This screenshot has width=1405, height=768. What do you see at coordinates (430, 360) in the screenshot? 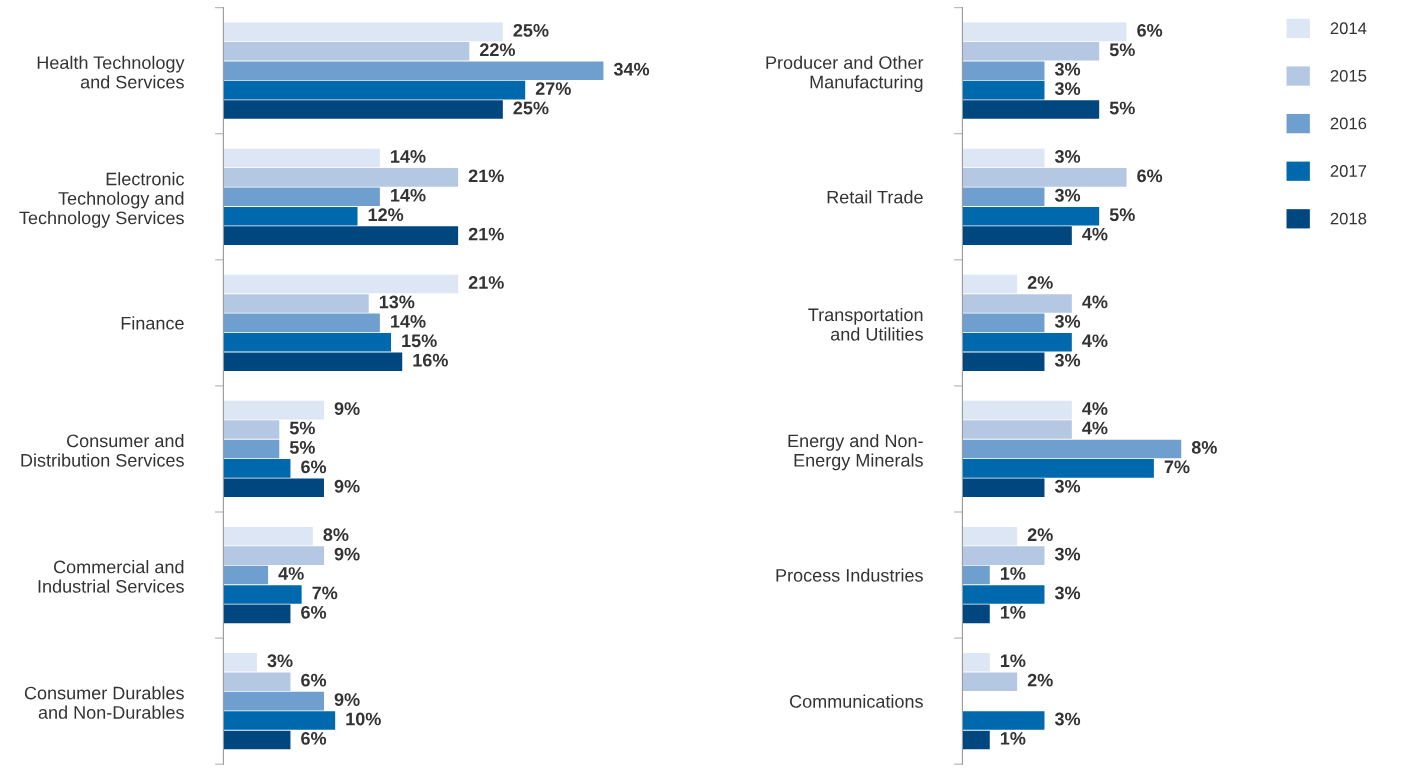
I see `data-label: 16%` at bounding box center [430, 360].